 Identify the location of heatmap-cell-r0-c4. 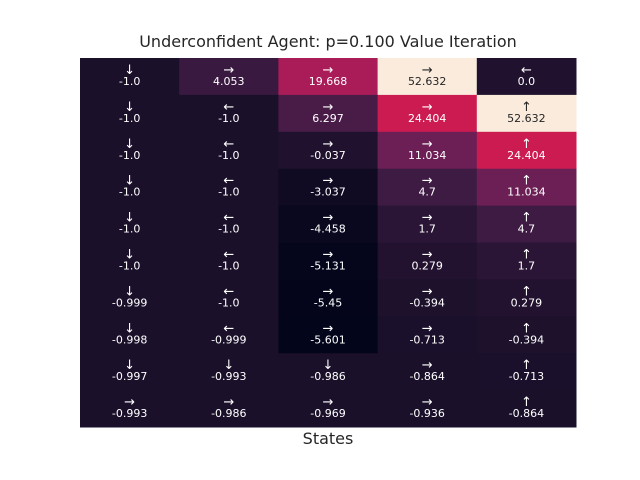
(526, 77).